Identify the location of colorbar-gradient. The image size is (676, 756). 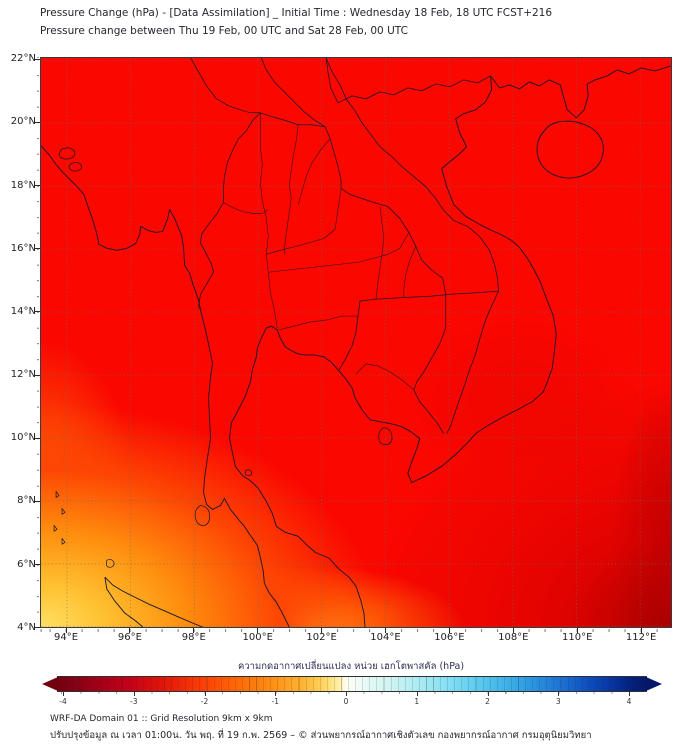
(352, 684).